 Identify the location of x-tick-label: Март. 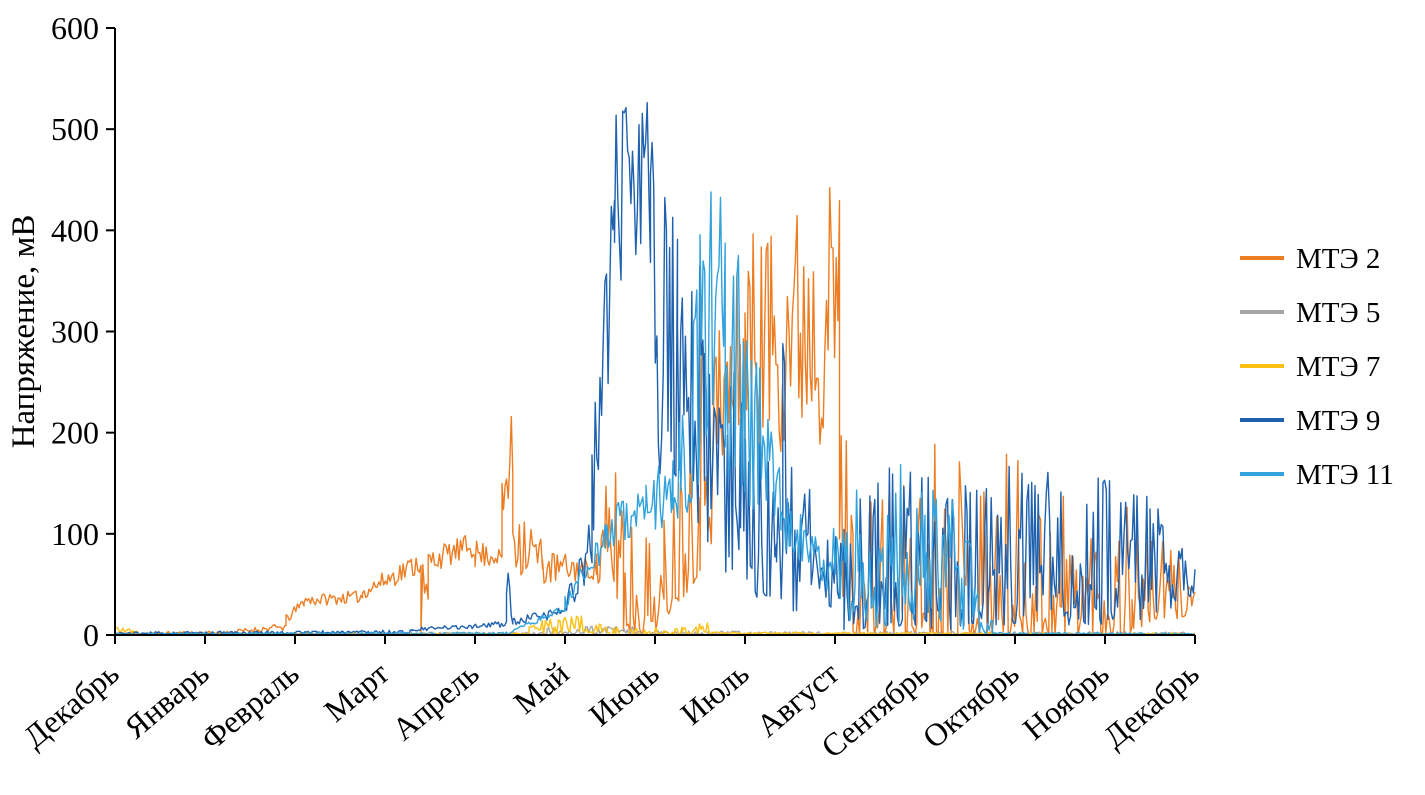
(356, 692).